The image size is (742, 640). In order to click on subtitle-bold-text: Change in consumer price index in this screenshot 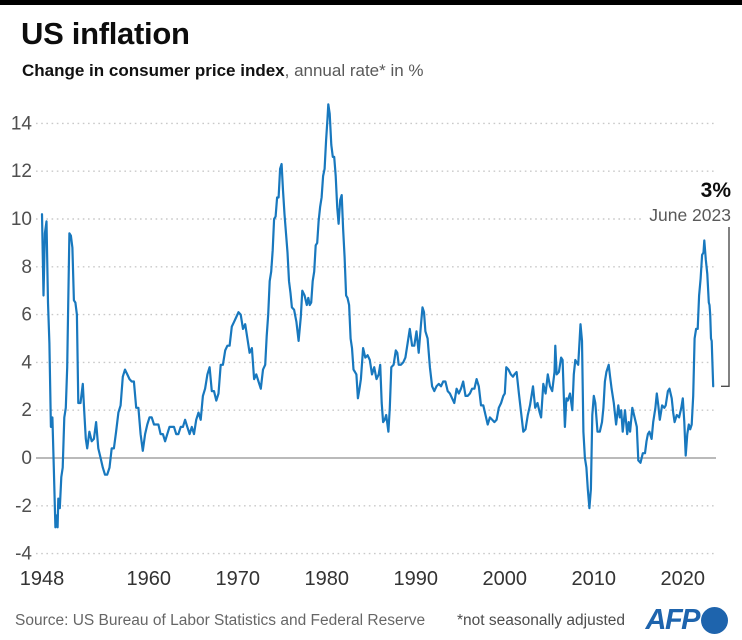, I will do `click(153, 70)`.